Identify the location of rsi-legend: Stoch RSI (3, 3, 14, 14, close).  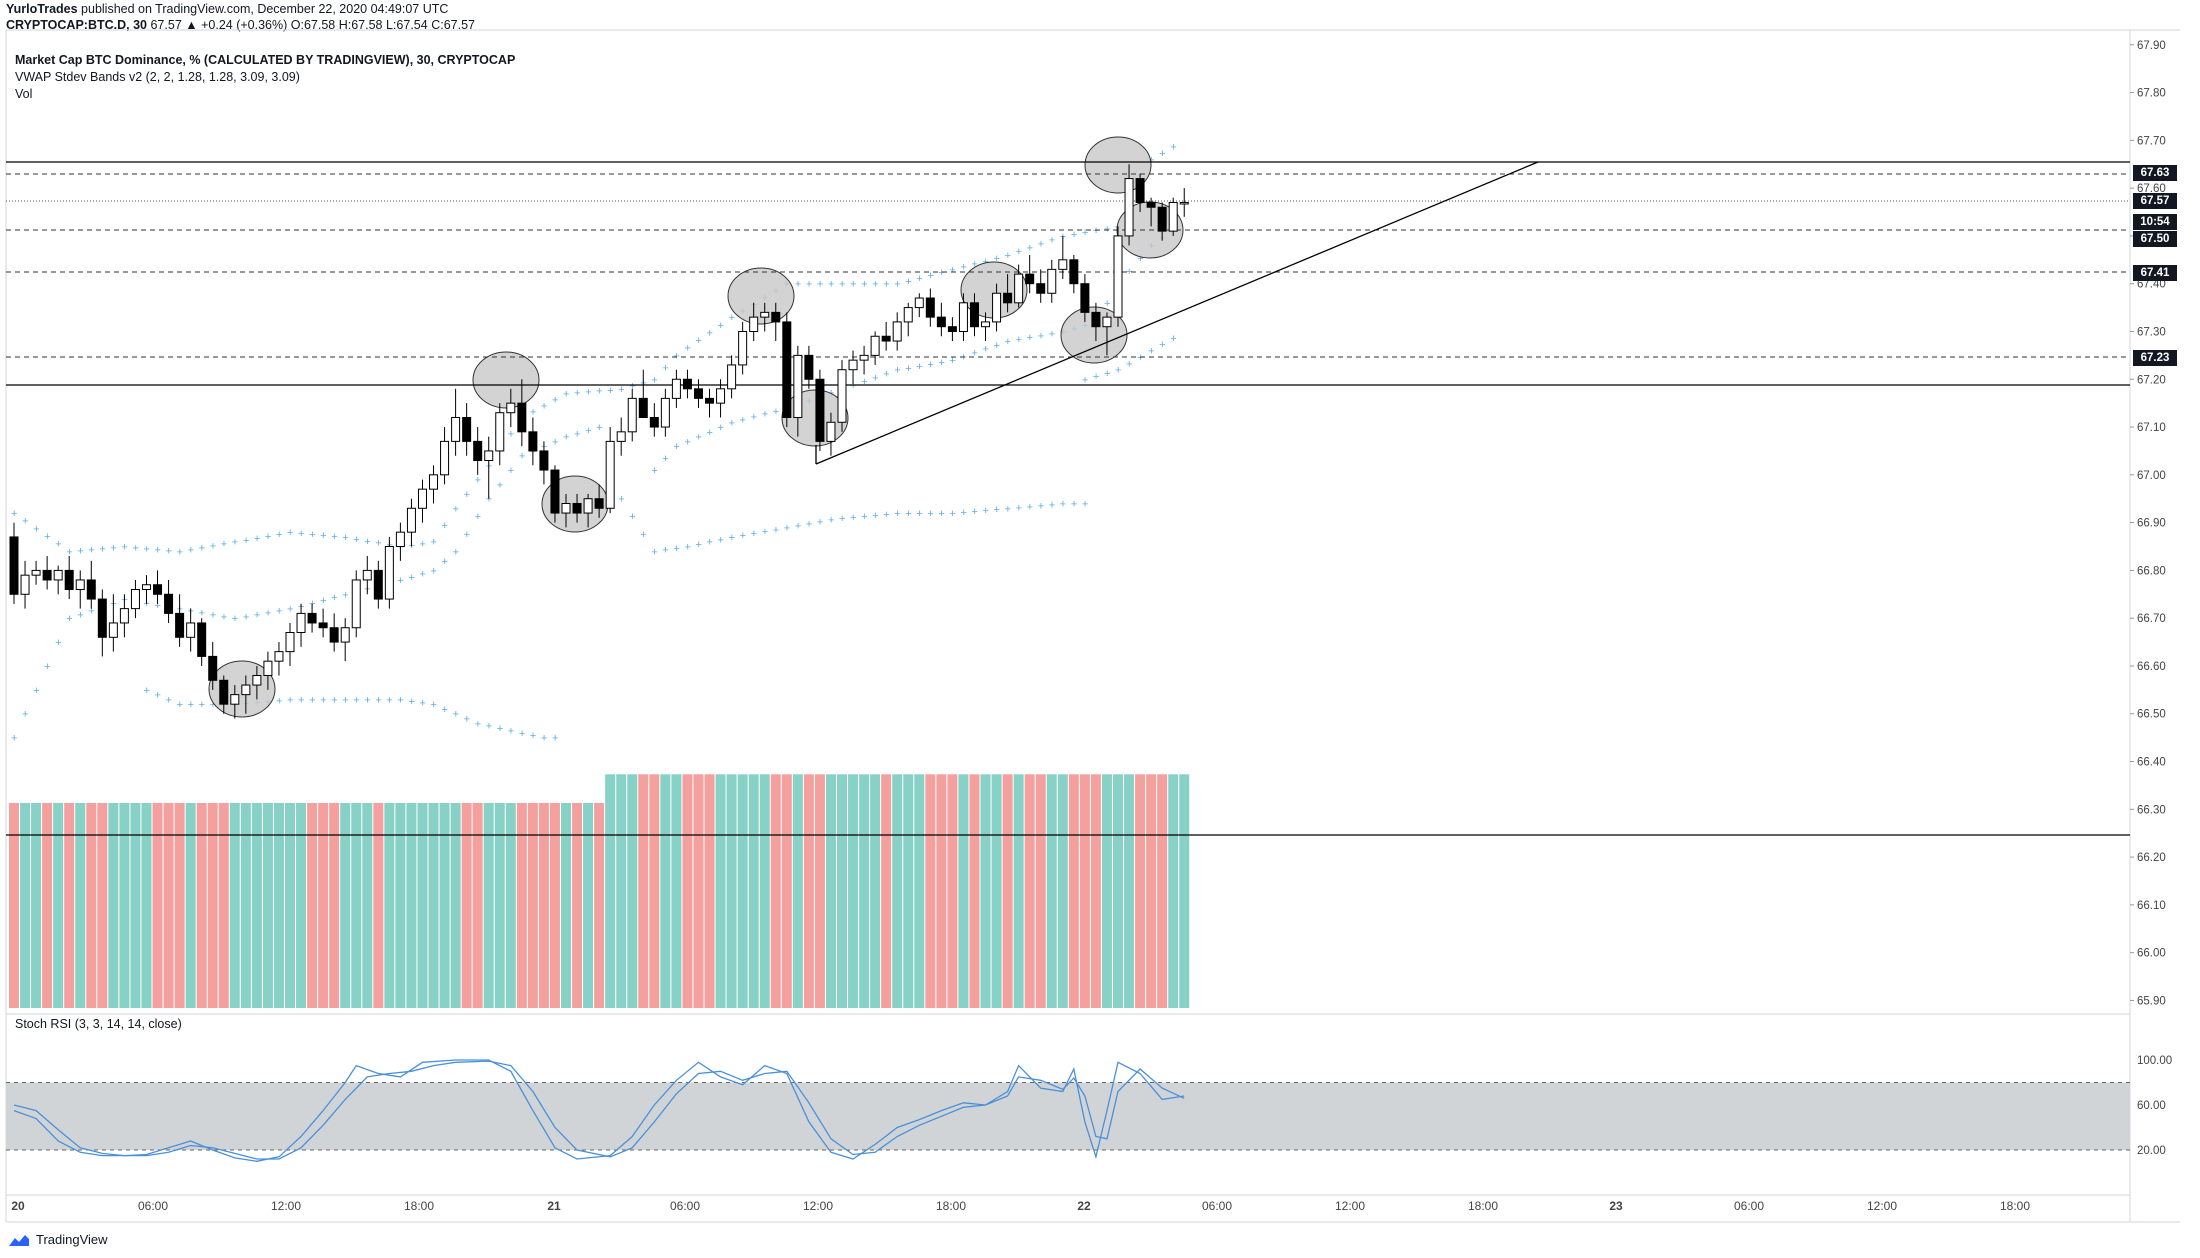
(98, 1024).